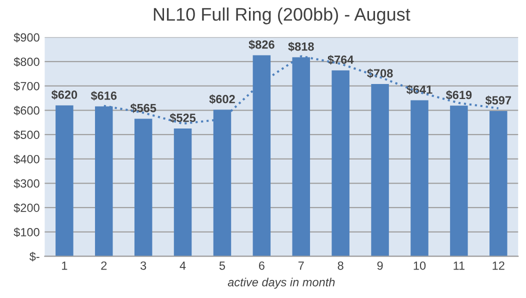 Image resolution: width=526 pixels, height=298 pixels. Describe the element at coordinates (282, 16) in the screenshot. I see `chart-title: NL10 Full Ring (200bb) - August` at that location.